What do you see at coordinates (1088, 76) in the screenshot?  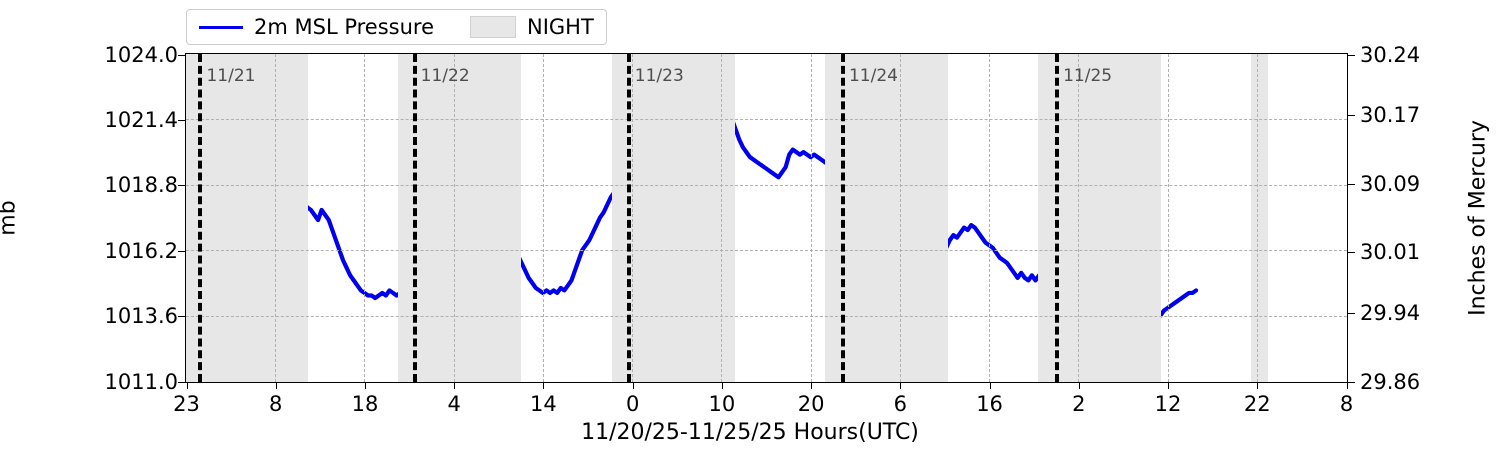 I see `day-boundary-label: 11/25` at bounding box center [1088, 76].